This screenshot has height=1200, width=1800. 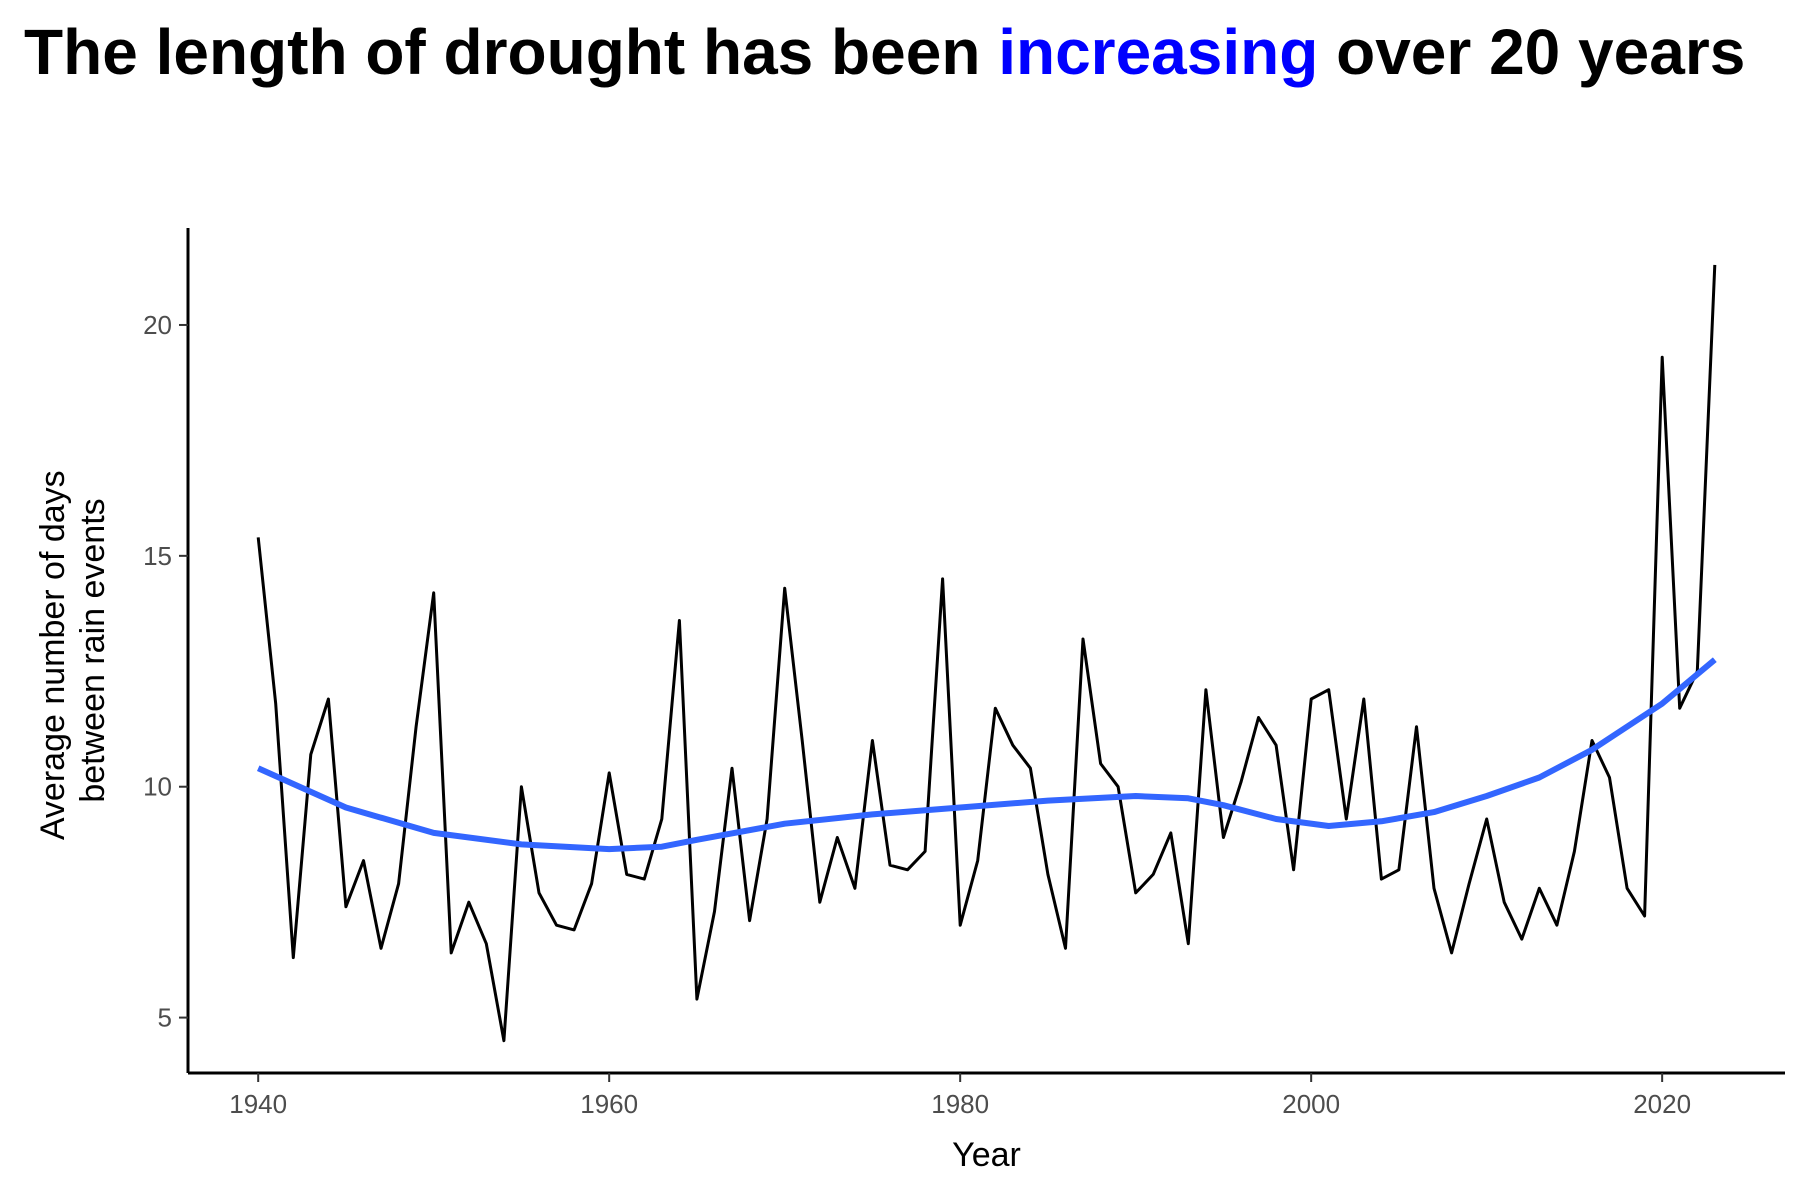 What do you see at coordinates (157, 787) in the screenshot?
I see `y-tick-label: 10` at bounding box center [157, 787].